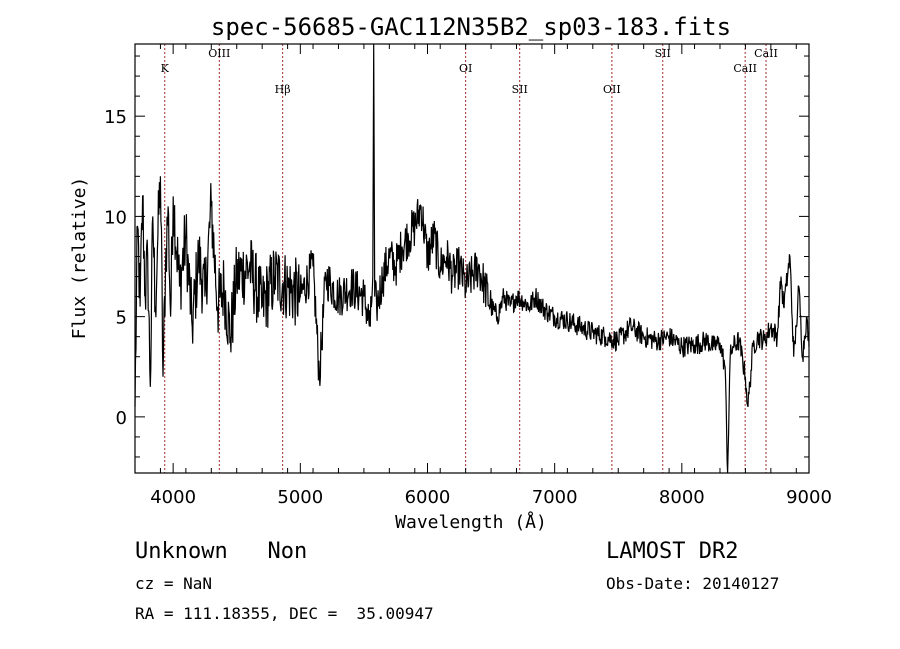 The height and width of the screenshot is (649, 900). Describe the element at coordinates (219, 53) in the screenshot. I see `line-marker-label: OIII` at that location.